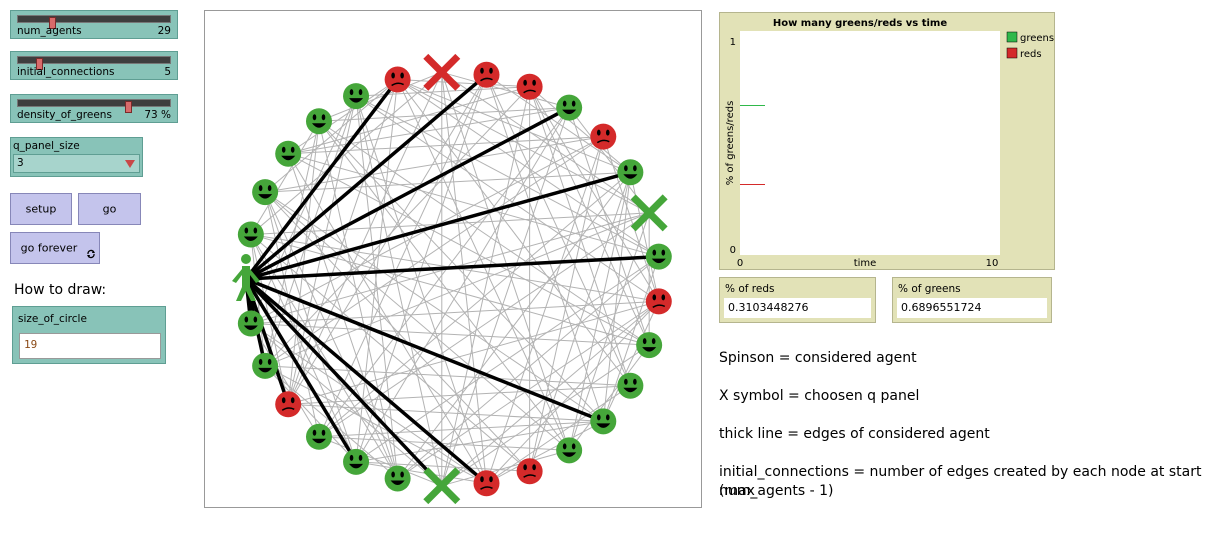 Image resolution: width=1225 pixels, height=536 pixels. I want to click on reds-monitor: % of reds 0.3103448276, so click(797, 300).